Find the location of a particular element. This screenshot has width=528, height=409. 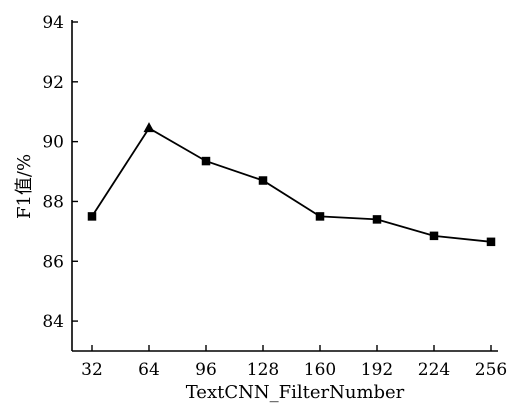

y-tick-label: 88 is located at coordinates (53, 202).